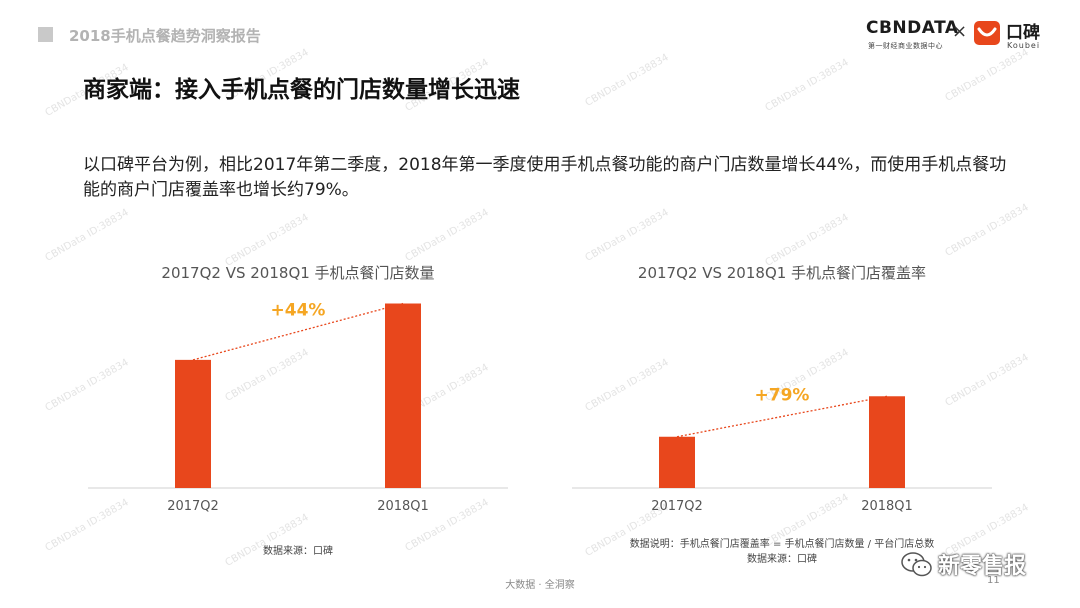 The image size is (1080, 608). Describe the element at coordinates (782, 273) in the screenshot. I see `chart-title: 2017Q2 VS 2018Q1 手机点餐门店覆盖率` at that location.